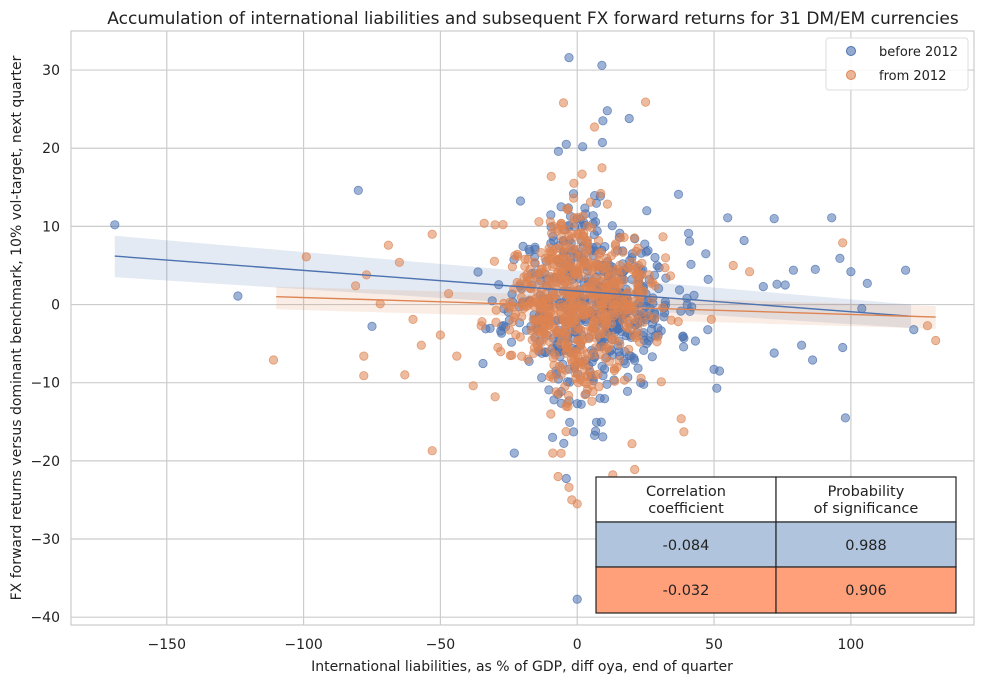 The width and height of the screenshot is (984, 684). What do you see at coordinates (866, 509) in the screenshot?
I see `table-header-line: of significance` at bounding box center [866, 509].